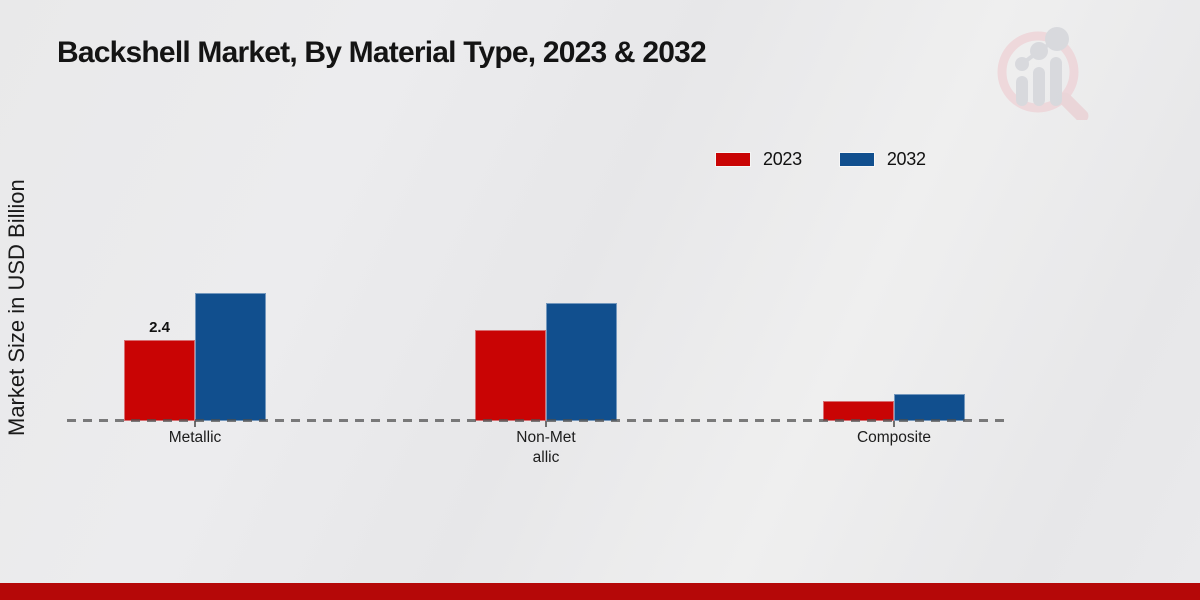 This screenshot has width=1200, height=600. I want to click on x-axis-baseline, so click(537, 420).